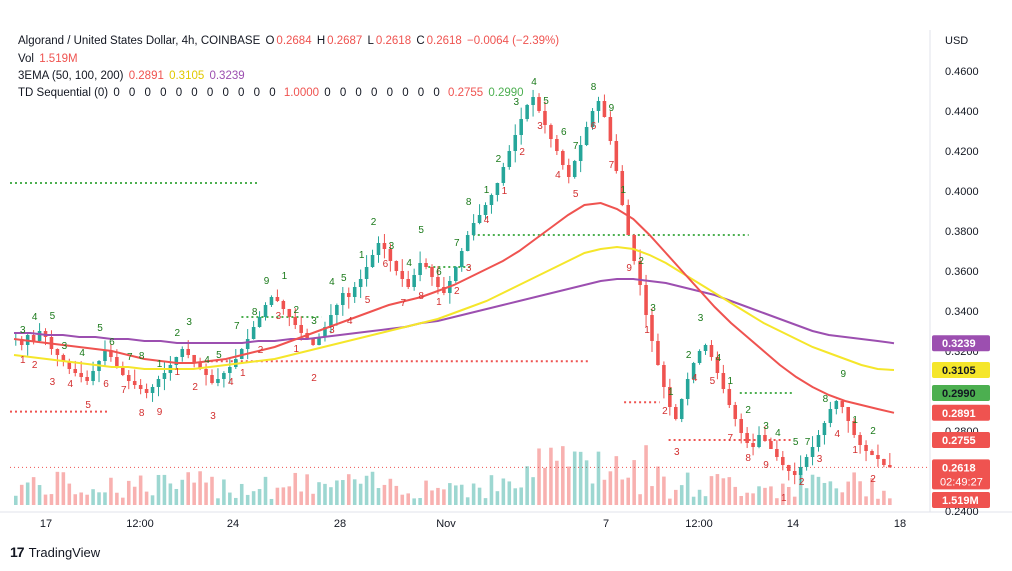 Image resolution: width=1012 pixels, height=571 pixels. I want to click on legend-volume-row: Vol 1.519M, so click(49, 59).